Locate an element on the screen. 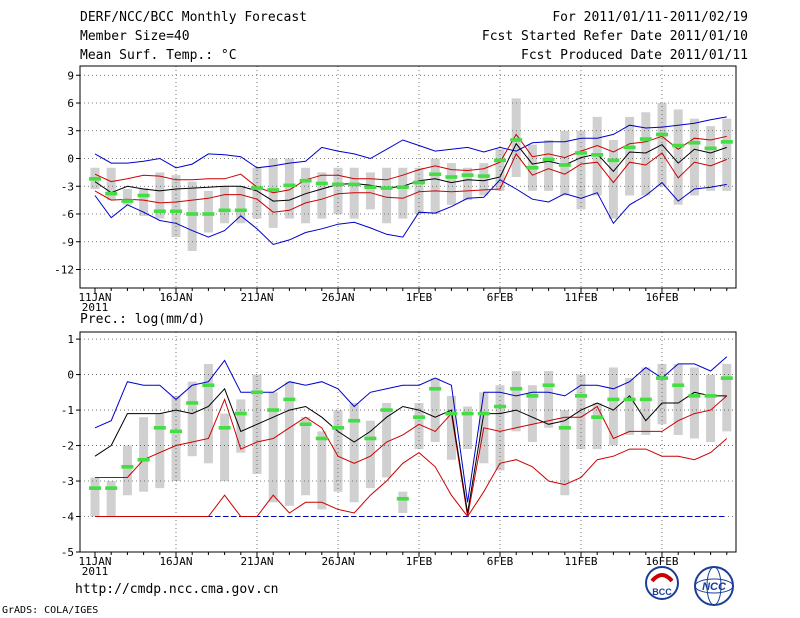 Image resolution: width=800 pixels, height=618 pixels. bcc-logo: BCC is located at coordinates (662, 583).